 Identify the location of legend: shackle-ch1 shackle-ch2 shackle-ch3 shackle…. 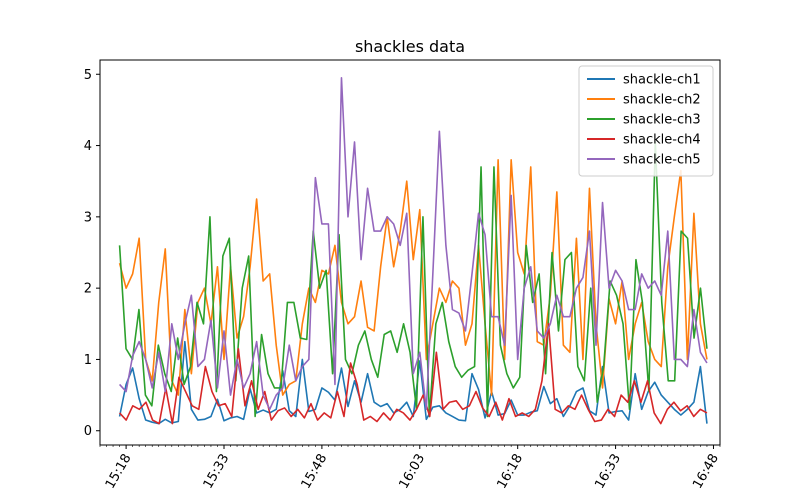
(646, 121).